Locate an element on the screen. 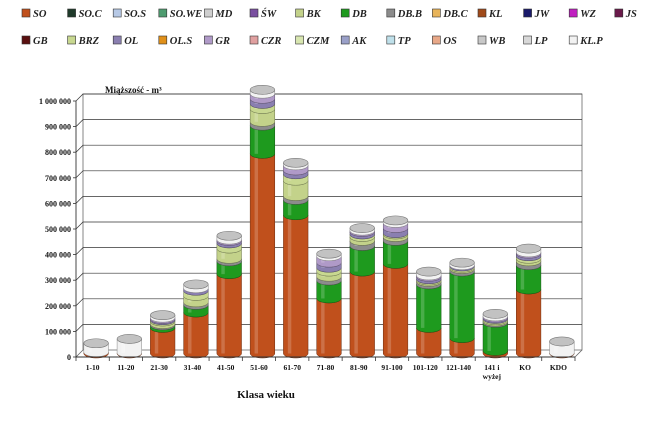  legend-label-tp: TP is located at coordinates (404, 41).